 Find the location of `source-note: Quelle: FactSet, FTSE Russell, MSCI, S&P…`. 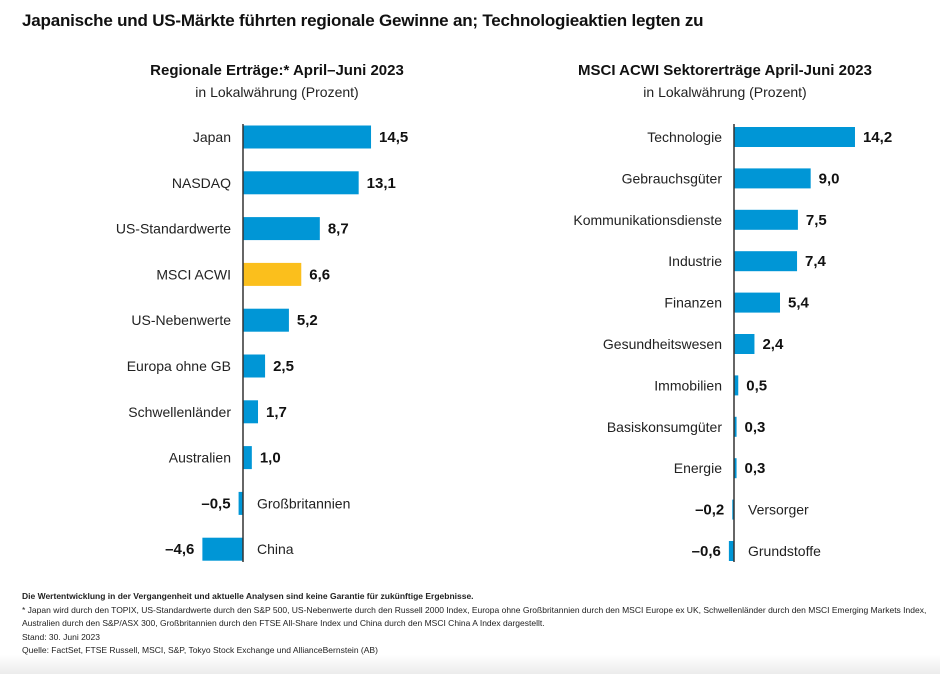

source-note: Quelle: FactSet, FTSE Russell, MSCI, S&P… is located at coordinates (200, 650).